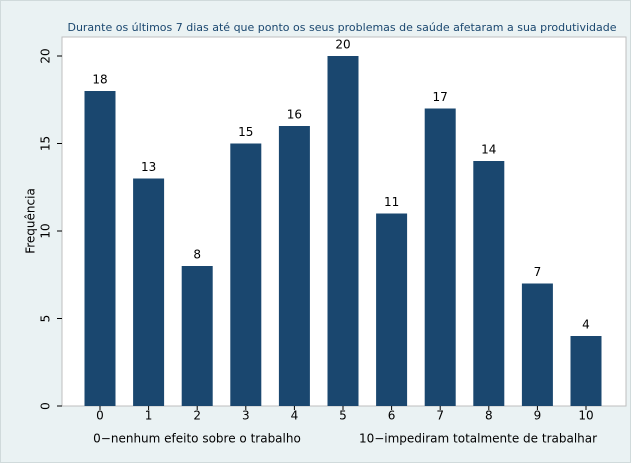 The image size is (631, 463). What do you see at coordinates (440, 97) in the screenshot?
I see `value-label: 17` at bounding box center [440, 97].